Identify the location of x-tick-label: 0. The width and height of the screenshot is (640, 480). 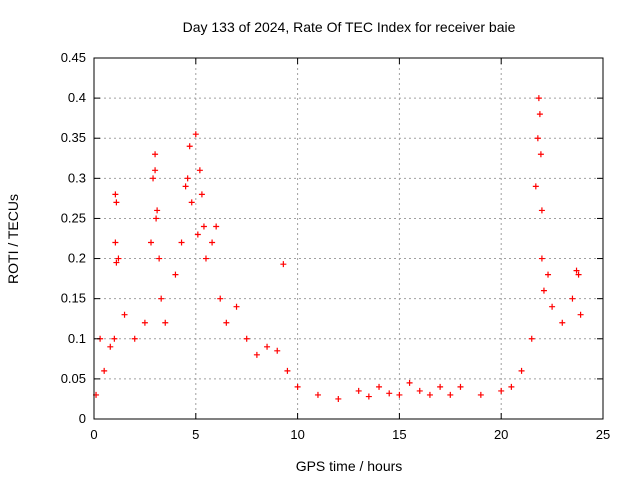
(93, 434).